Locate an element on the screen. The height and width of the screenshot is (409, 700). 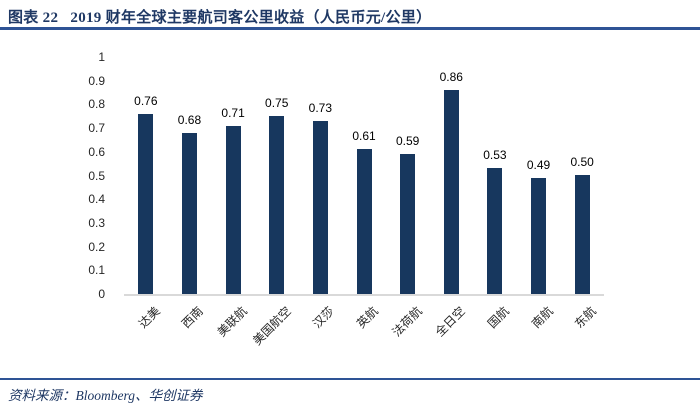
x-axis-category-label: 西南 is located at coordinates (193, 317).